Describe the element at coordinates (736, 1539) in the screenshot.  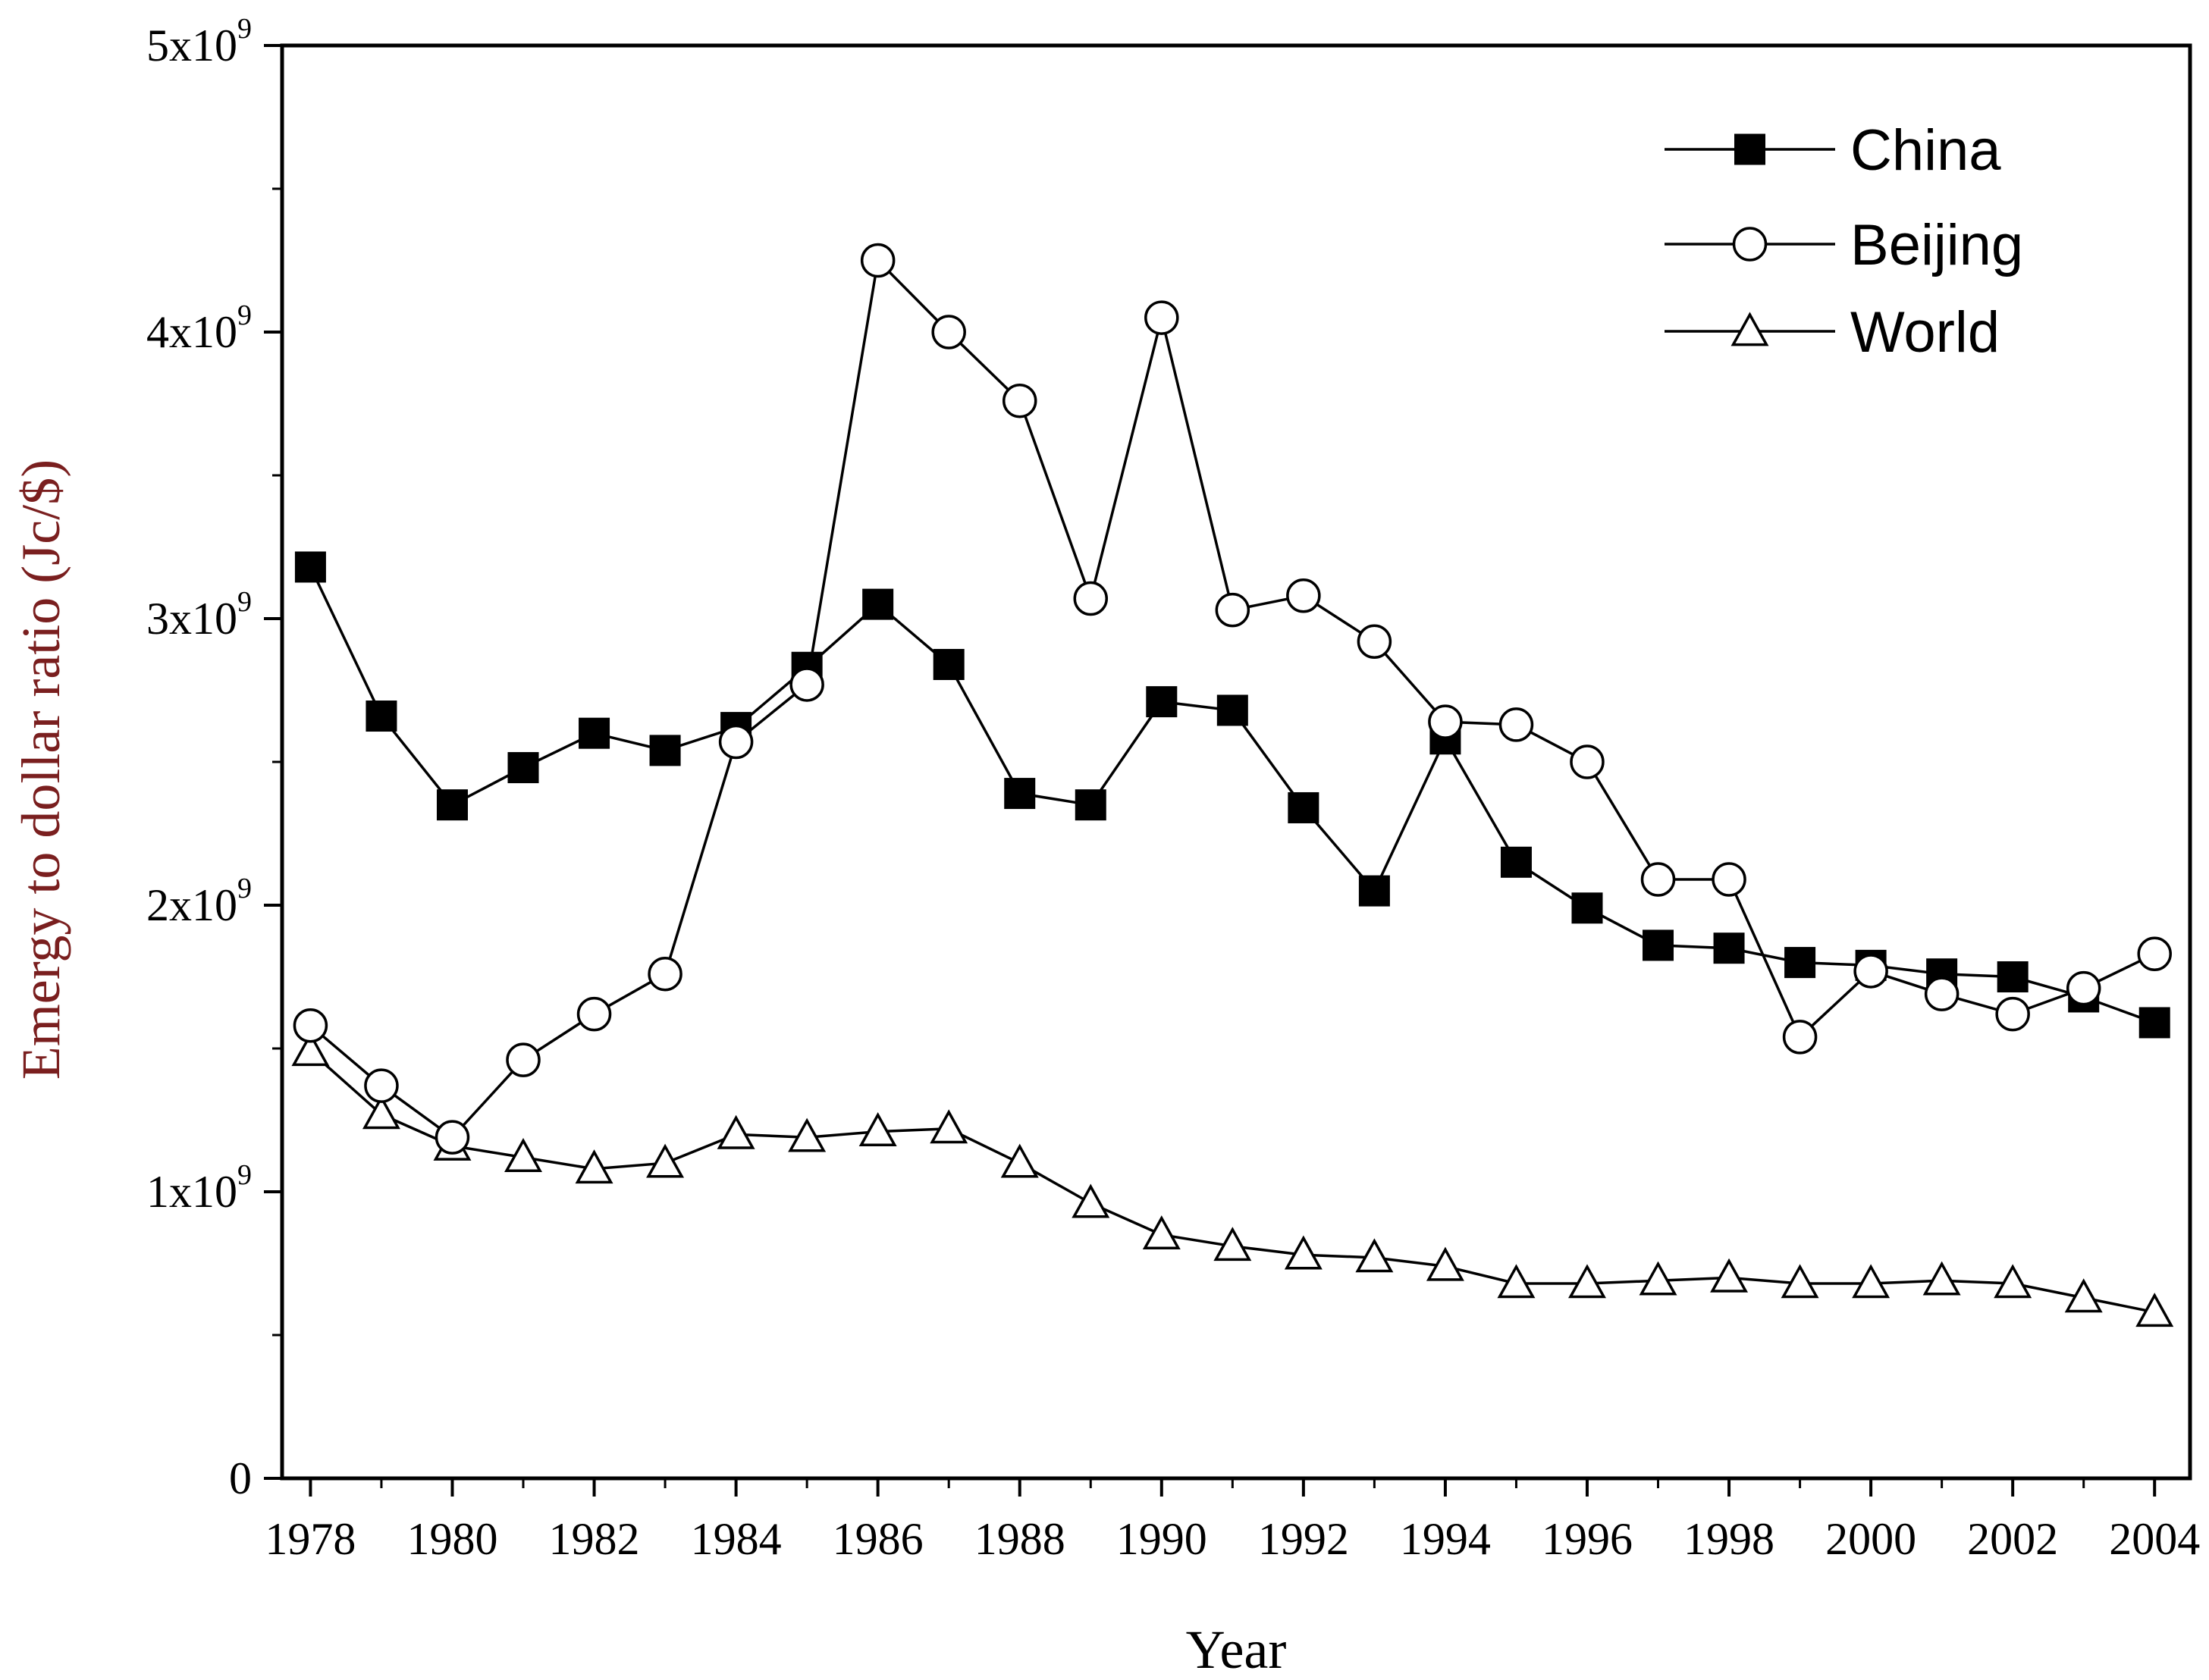
I see `x-tick-label: 1984` at that location.